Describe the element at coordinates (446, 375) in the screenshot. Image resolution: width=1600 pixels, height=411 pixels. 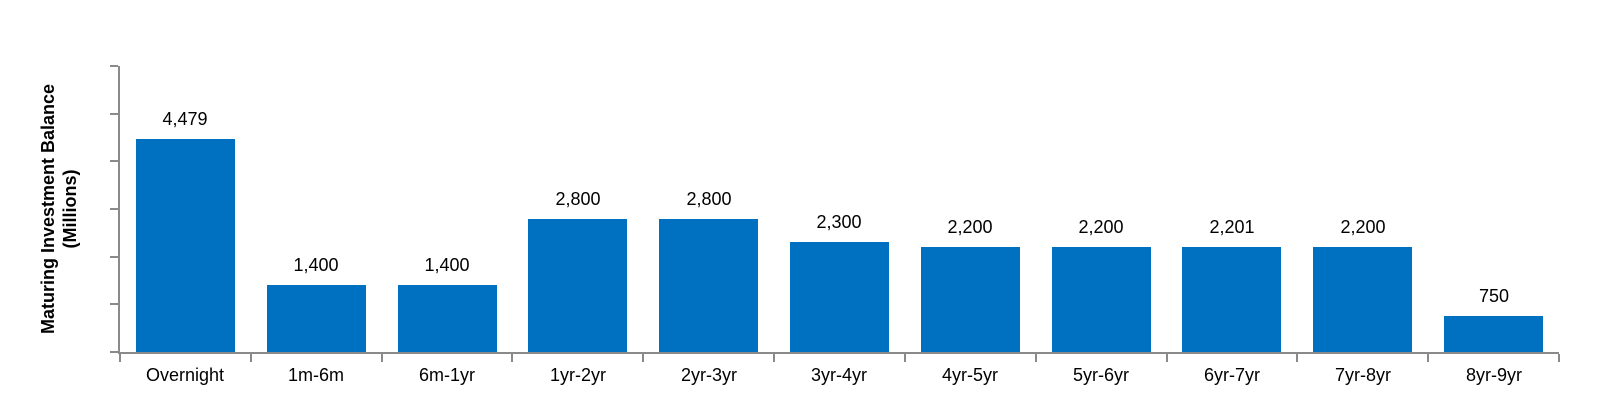
I see `x-axis-category-label: 6m-1yr` at that location.